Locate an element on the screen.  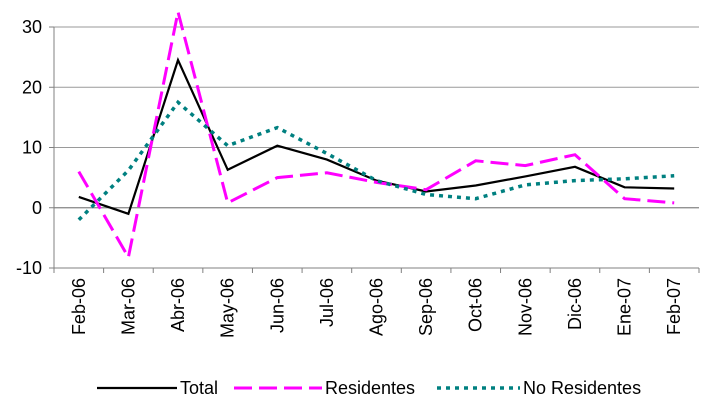
x-tick-label: Nov-06 is located at coordinates (525, 307).